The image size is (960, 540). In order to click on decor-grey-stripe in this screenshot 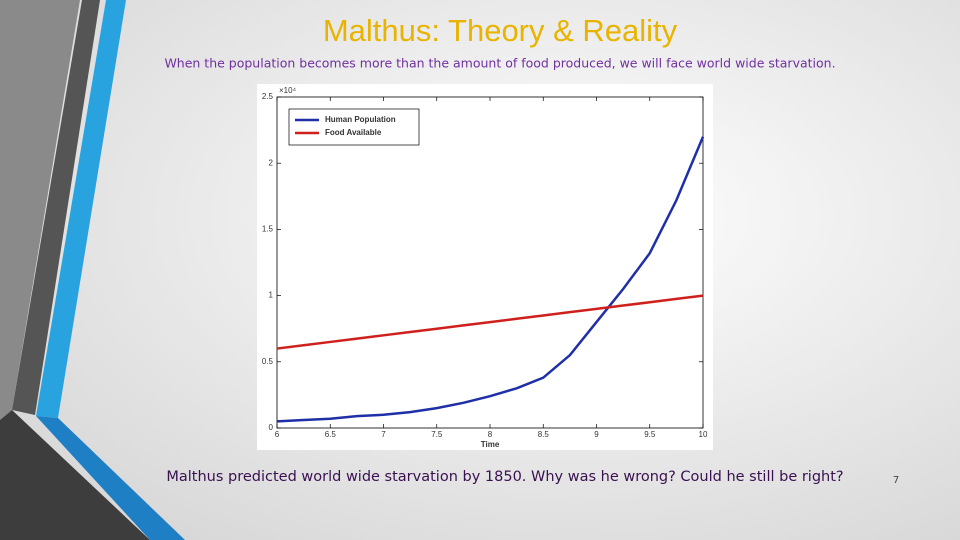, I will do `click(56, 207)`.